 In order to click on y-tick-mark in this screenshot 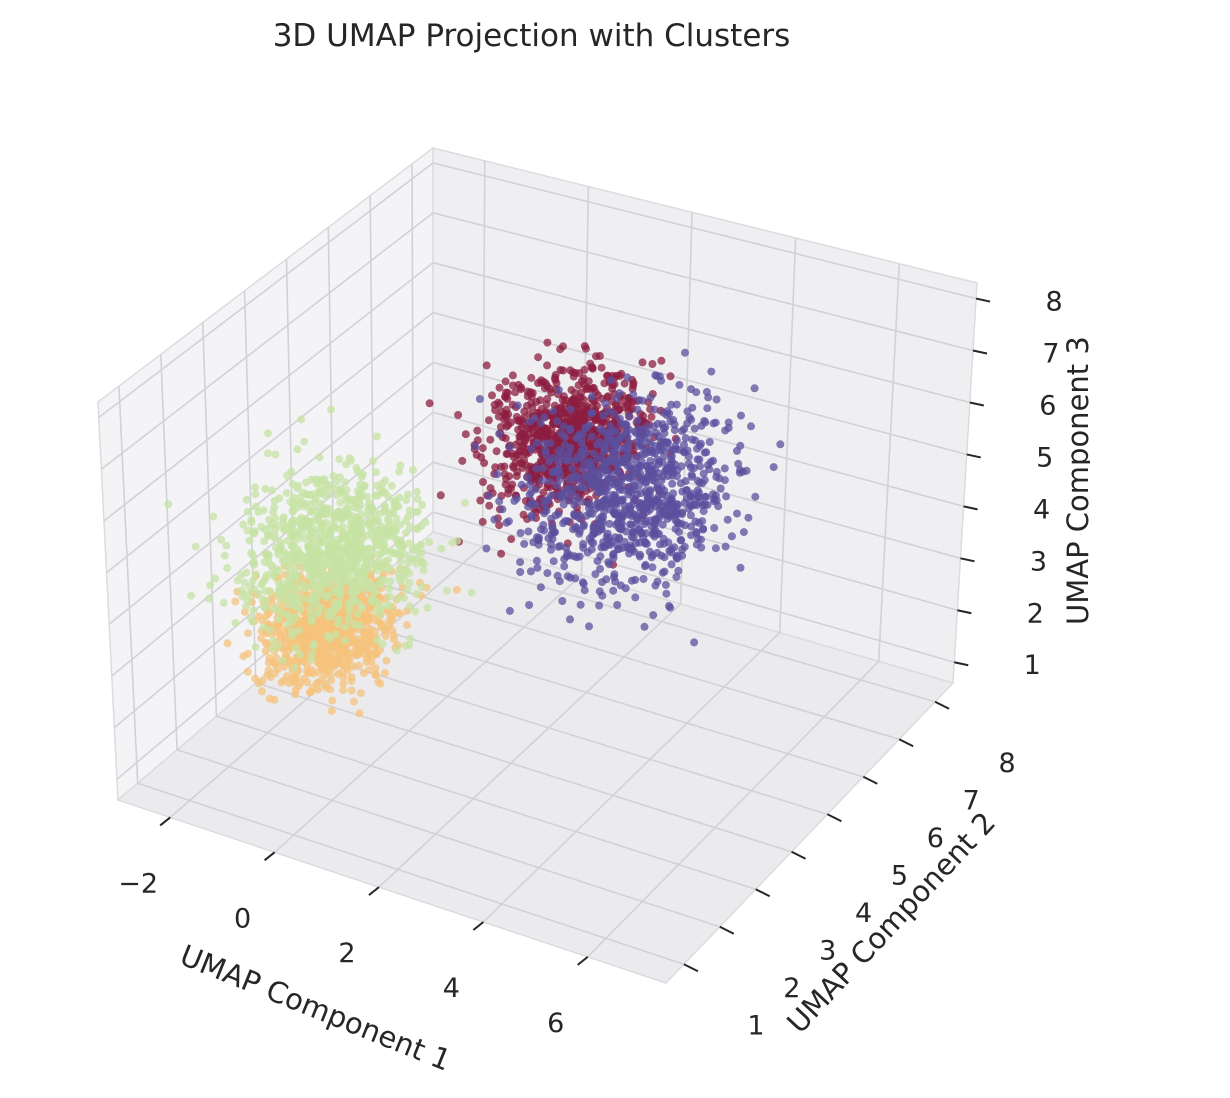, I will do `click(870, 780)`.